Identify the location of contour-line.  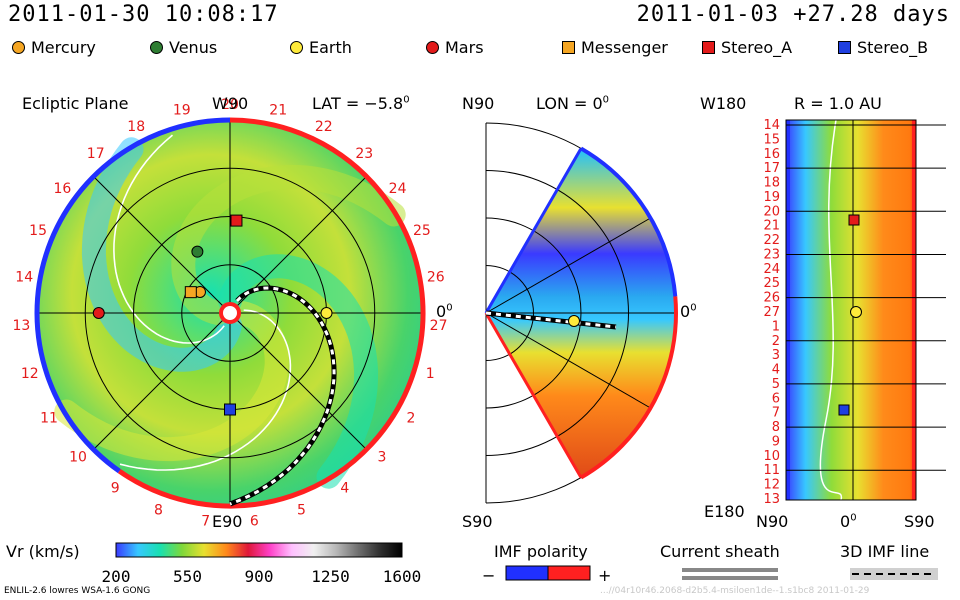
(205, 390).